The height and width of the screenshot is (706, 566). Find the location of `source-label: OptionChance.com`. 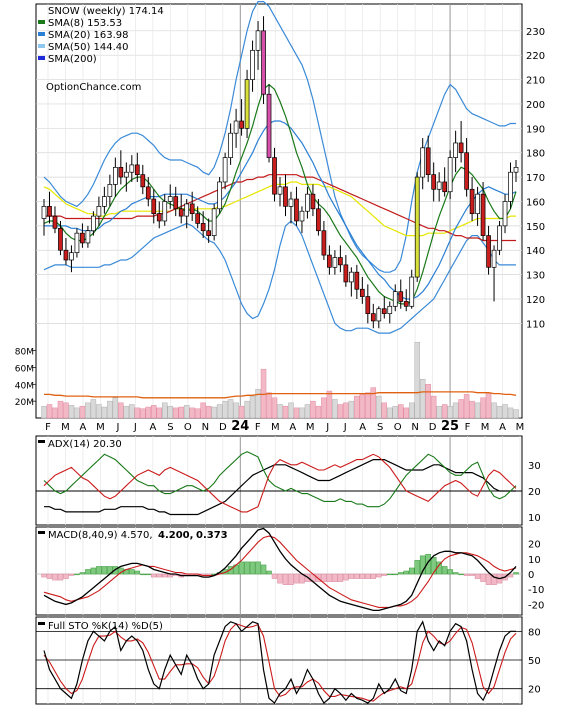

source-label: OptionChance.com is located at coordinates (93, 87).